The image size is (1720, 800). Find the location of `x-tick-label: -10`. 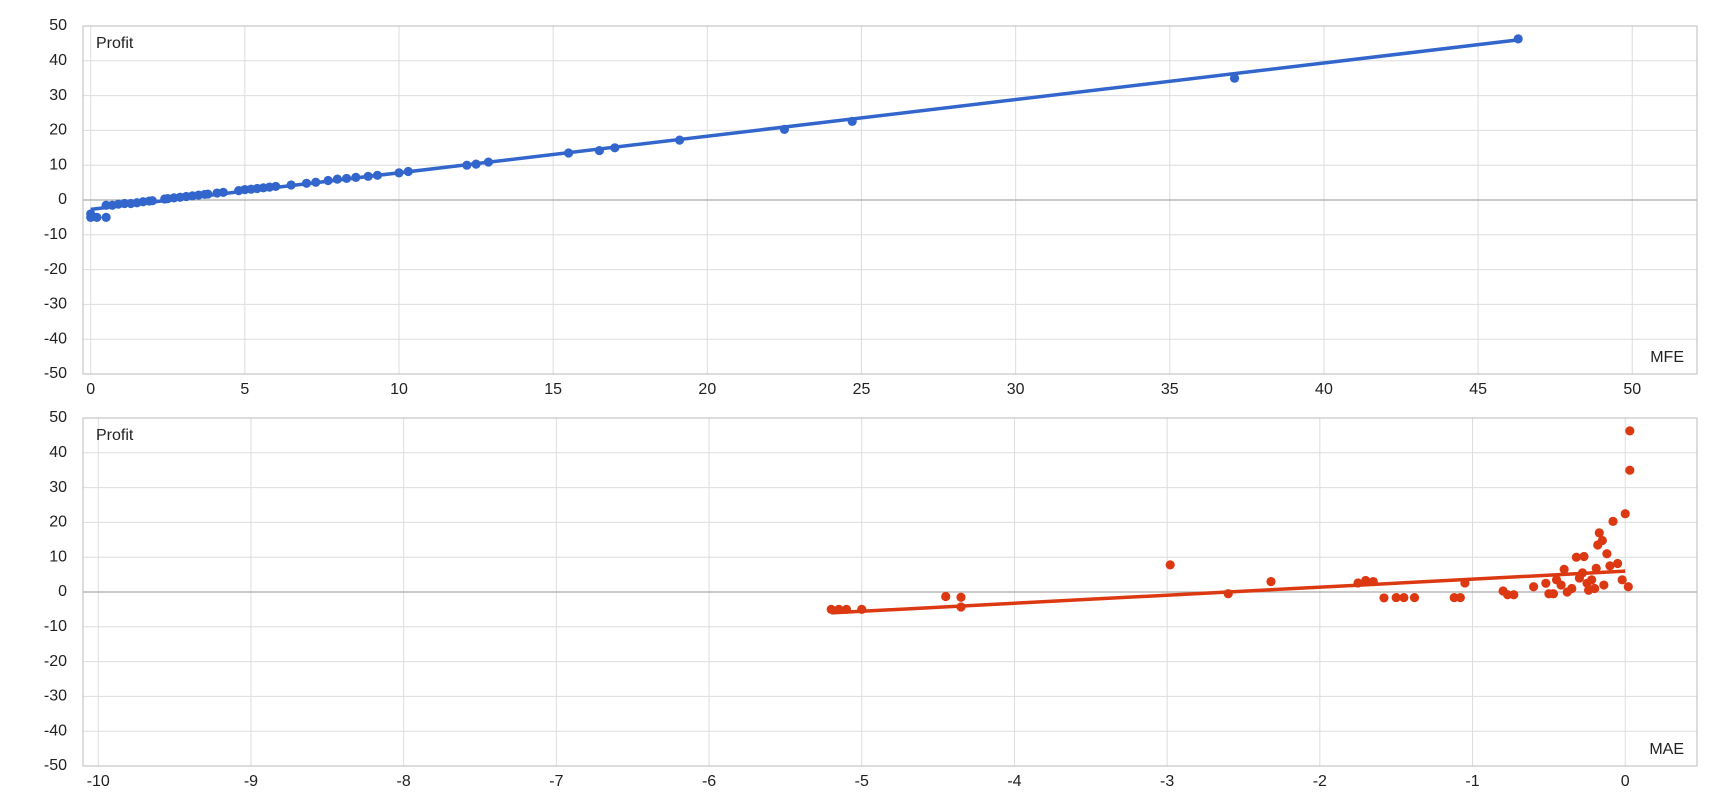

x-tick-label: -10 is located at coordinates (98, 781).